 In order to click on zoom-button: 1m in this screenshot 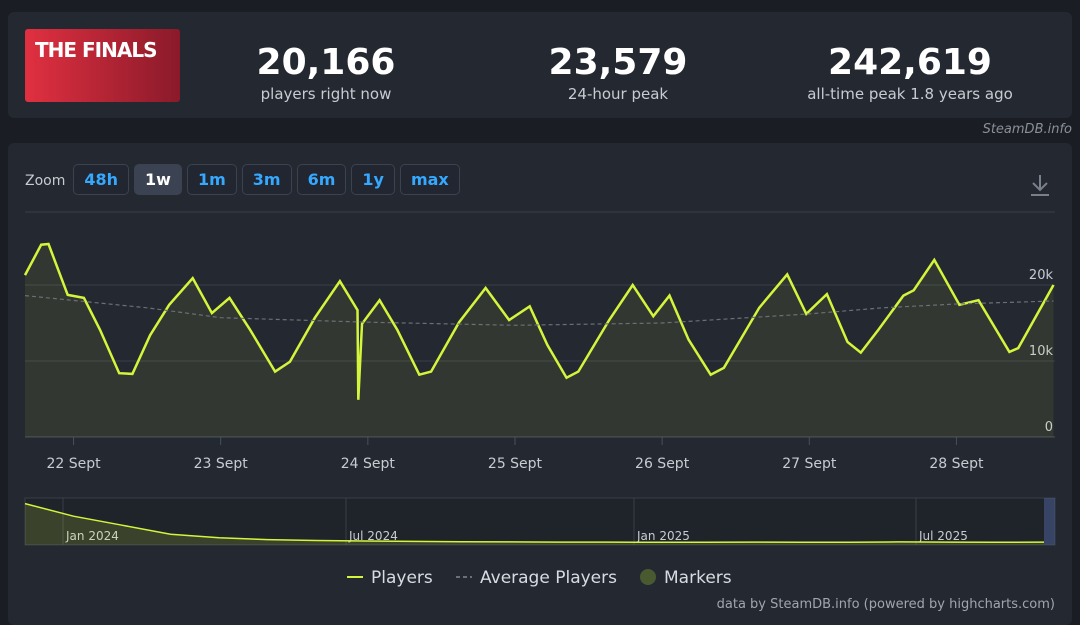, I will do `click(211, 179)`.